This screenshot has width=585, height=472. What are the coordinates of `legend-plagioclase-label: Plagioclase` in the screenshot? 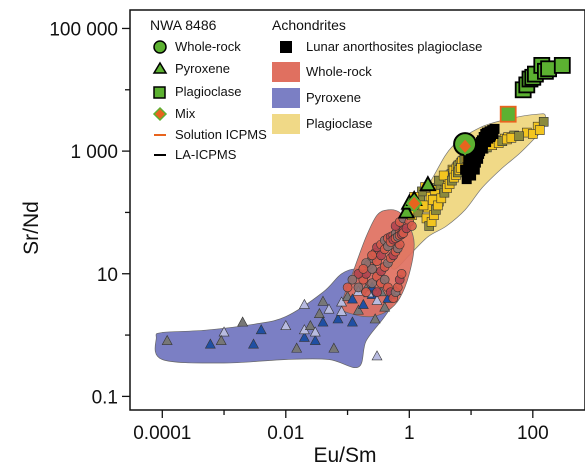 It's located at (208, 91).